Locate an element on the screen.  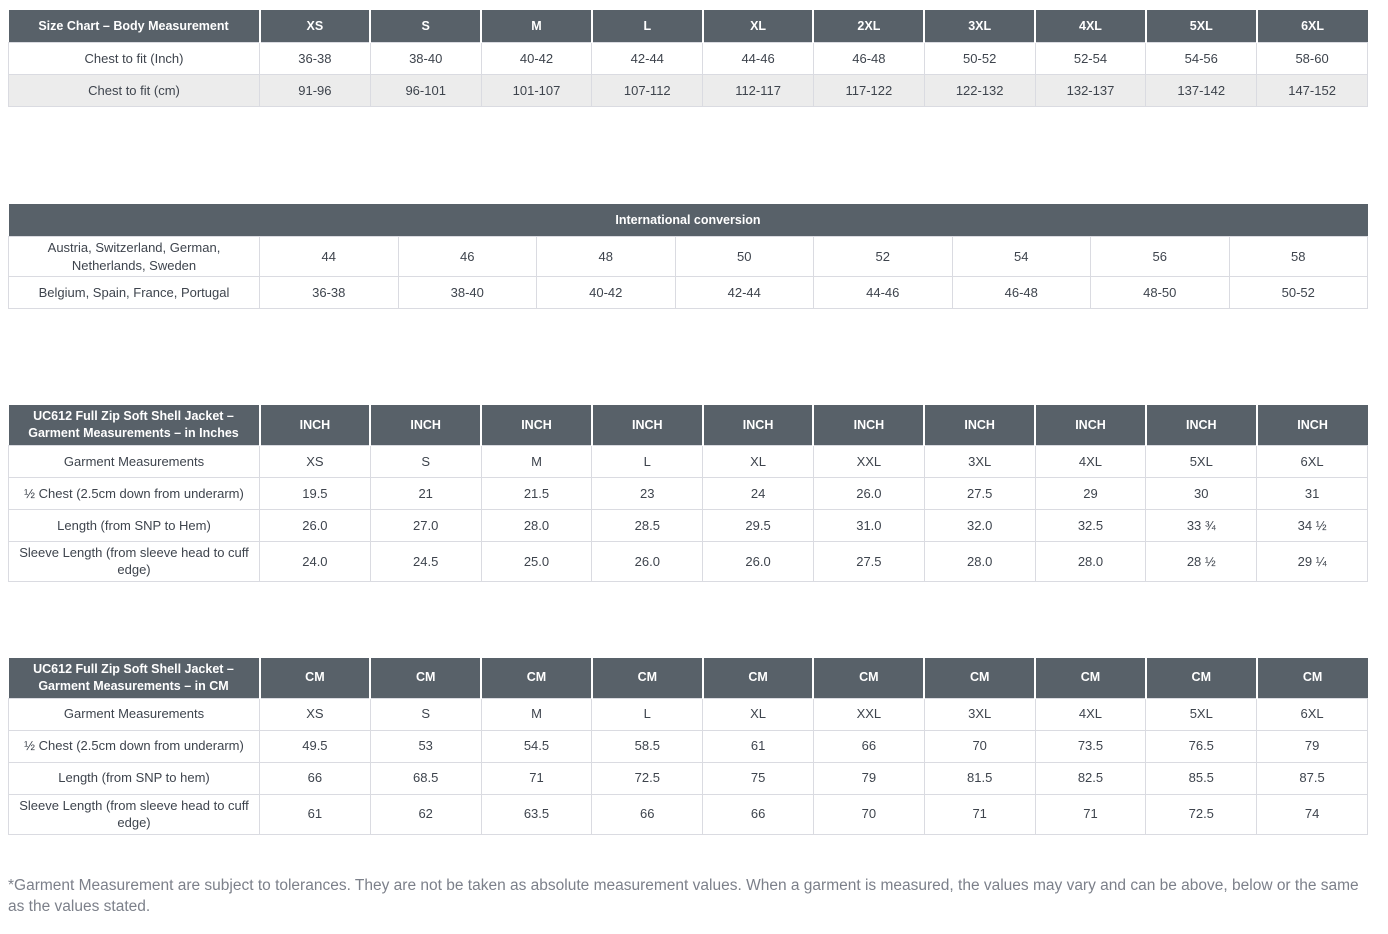
row-label-cell: Chest to fit (Inch) is located at coordinates (134, 58).